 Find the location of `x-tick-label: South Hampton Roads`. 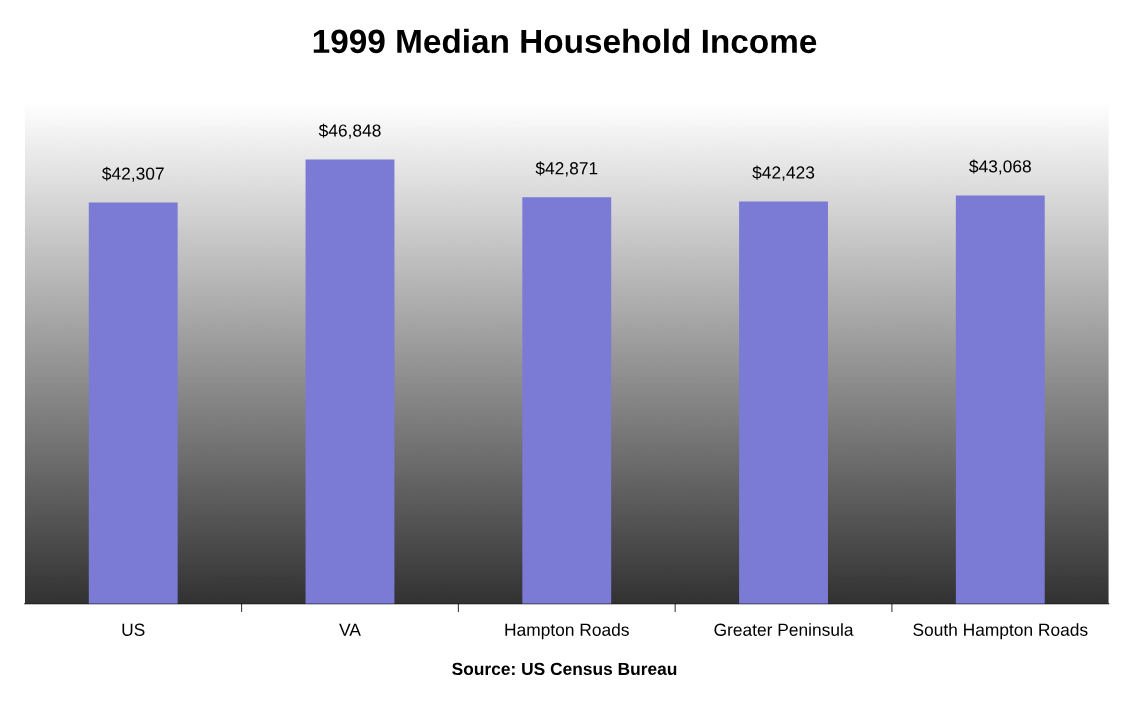

x-tick-label: South Hampton Roads is located at coordinates (1000, 631).